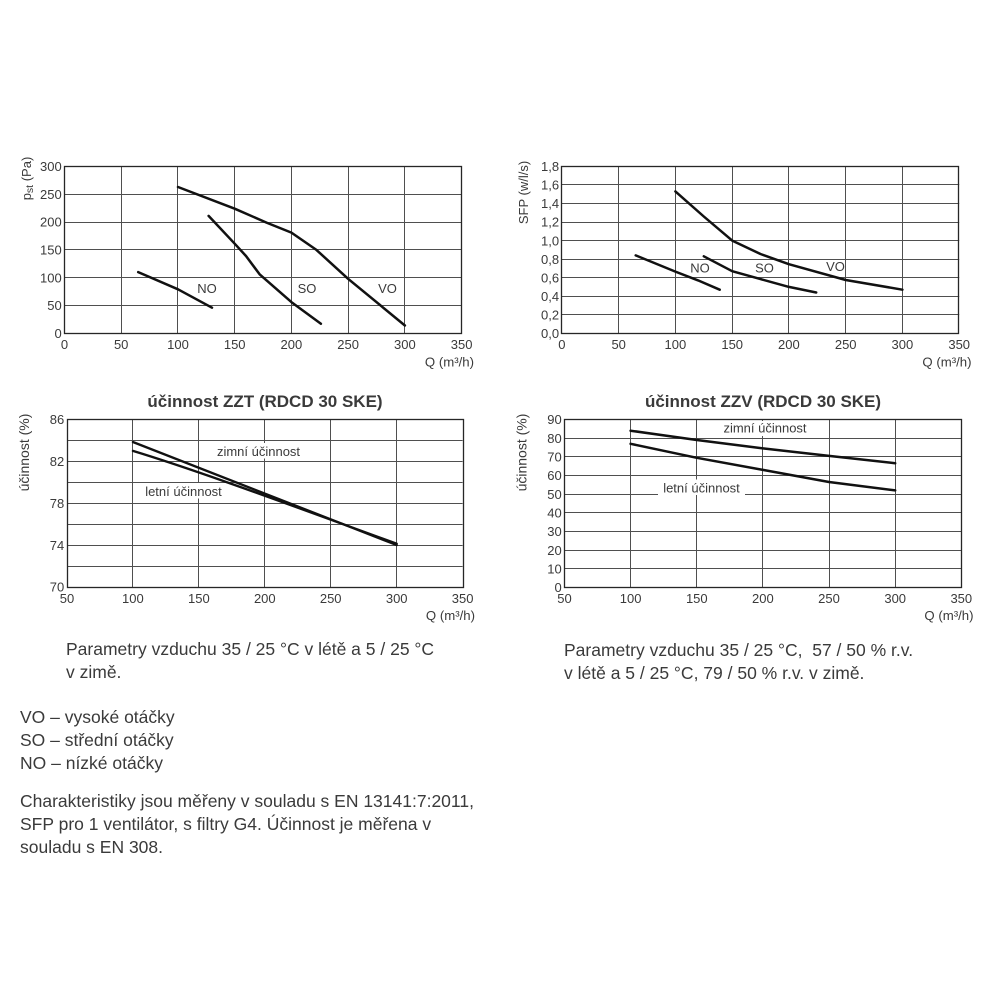 This screenshot has height=1000, width=1000. Describe the element at coordinates (554, 550) in the screenshot. I see `svg-text: 20` at that location.